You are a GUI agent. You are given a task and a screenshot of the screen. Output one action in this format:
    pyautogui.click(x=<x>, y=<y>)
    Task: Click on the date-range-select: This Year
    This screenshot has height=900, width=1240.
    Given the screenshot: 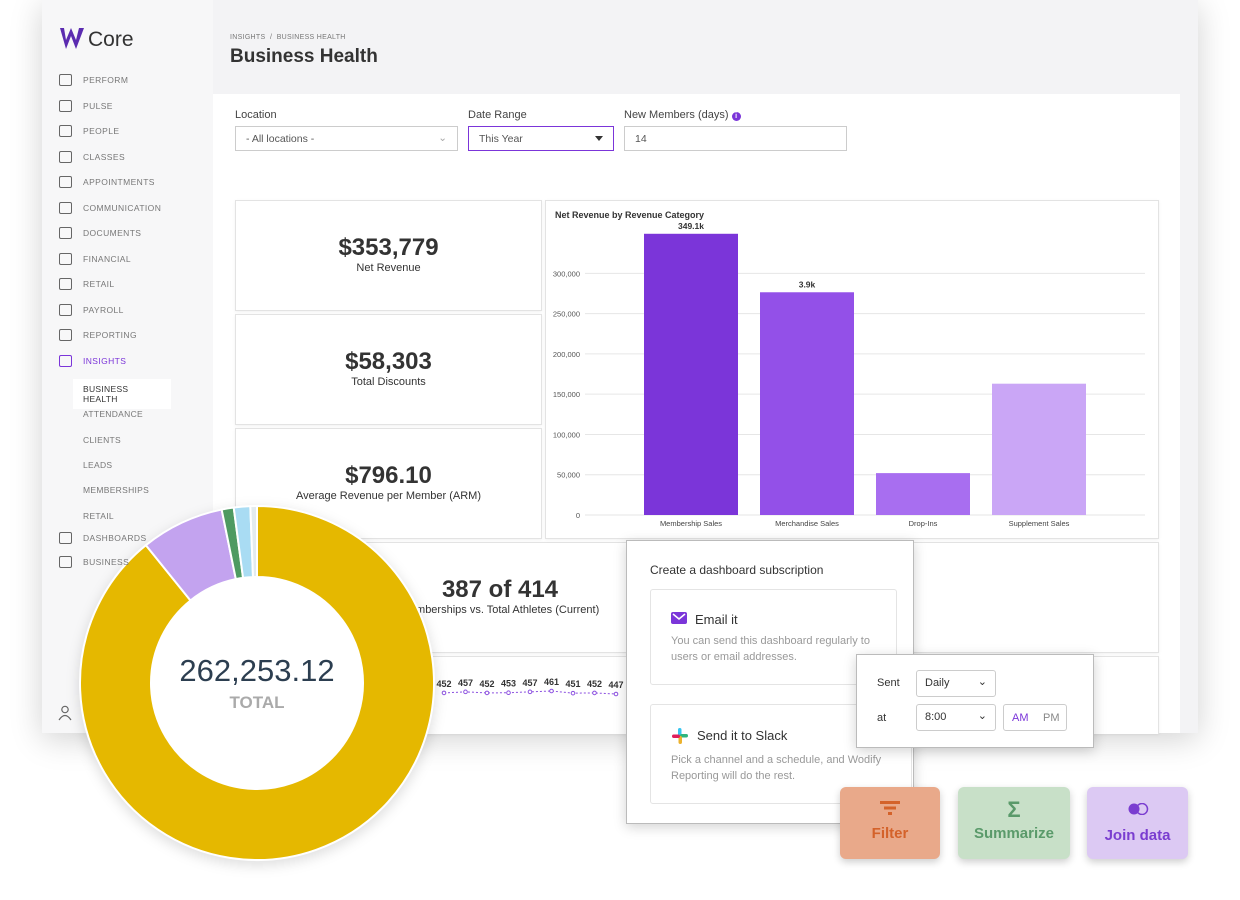 What is the action you would take?
    pyautogui.click(x=541, y=138)
    